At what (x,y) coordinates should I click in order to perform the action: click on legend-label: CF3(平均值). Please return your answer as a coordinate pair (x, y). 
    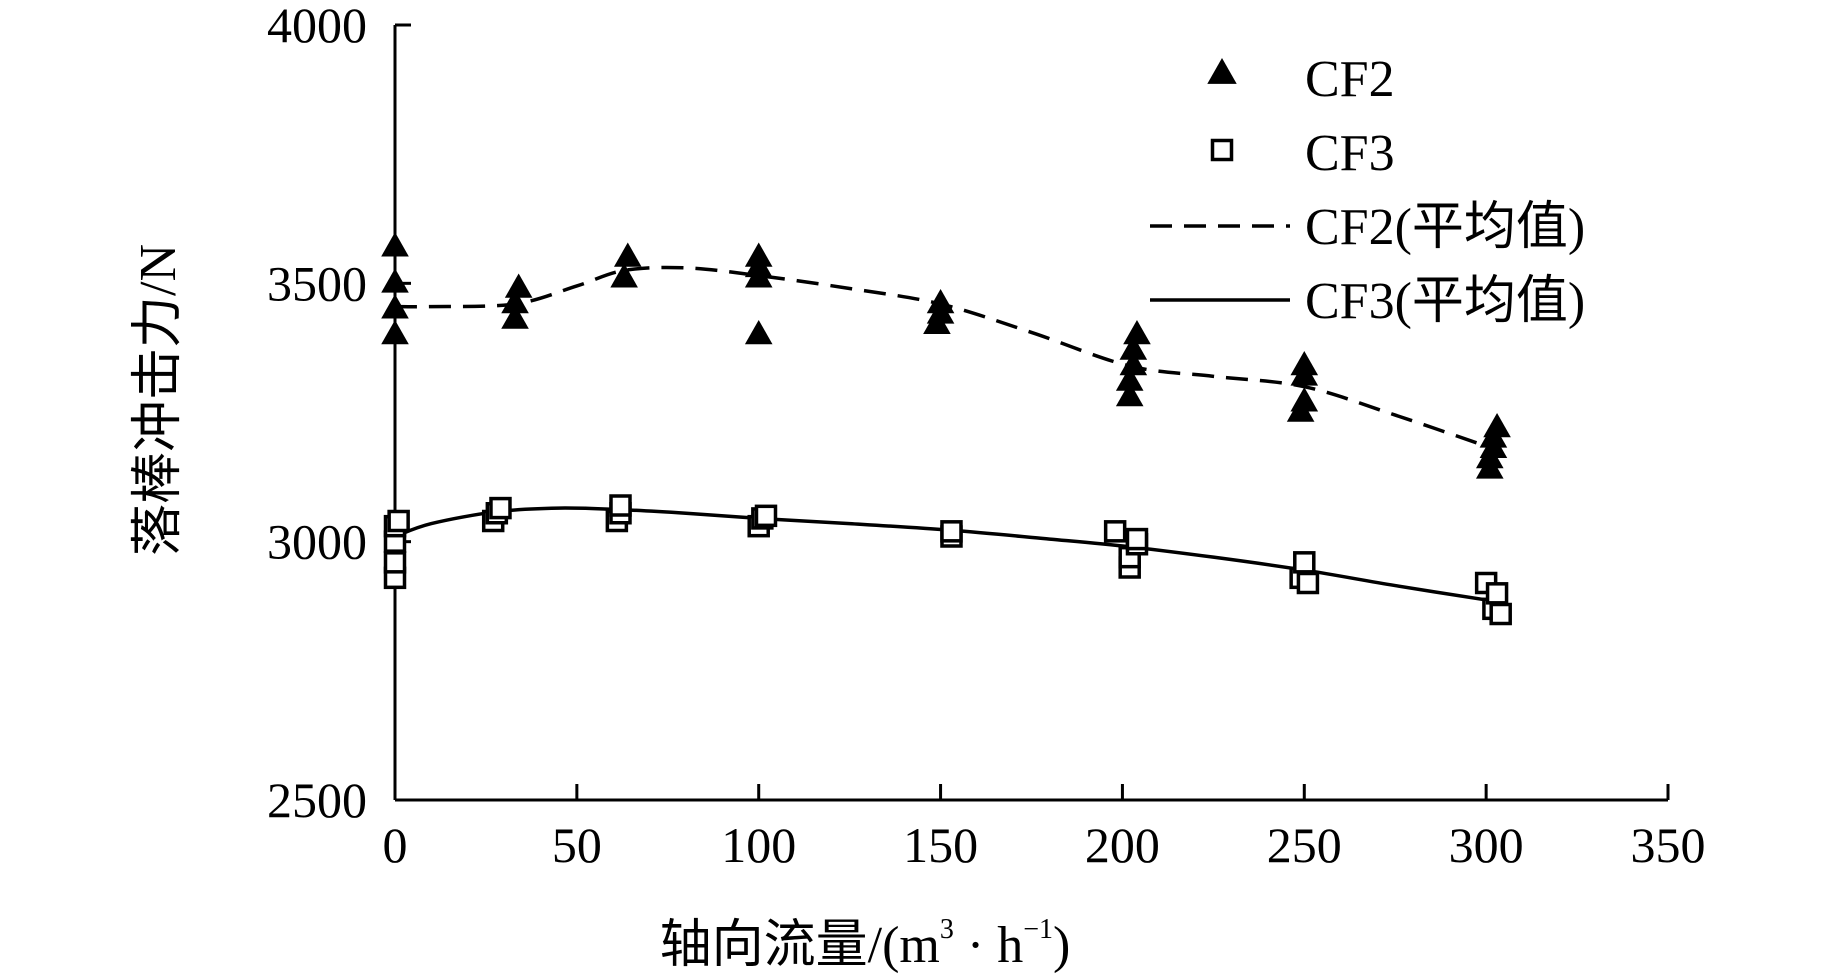
    Looking at the image, I should click on (1445, 301).